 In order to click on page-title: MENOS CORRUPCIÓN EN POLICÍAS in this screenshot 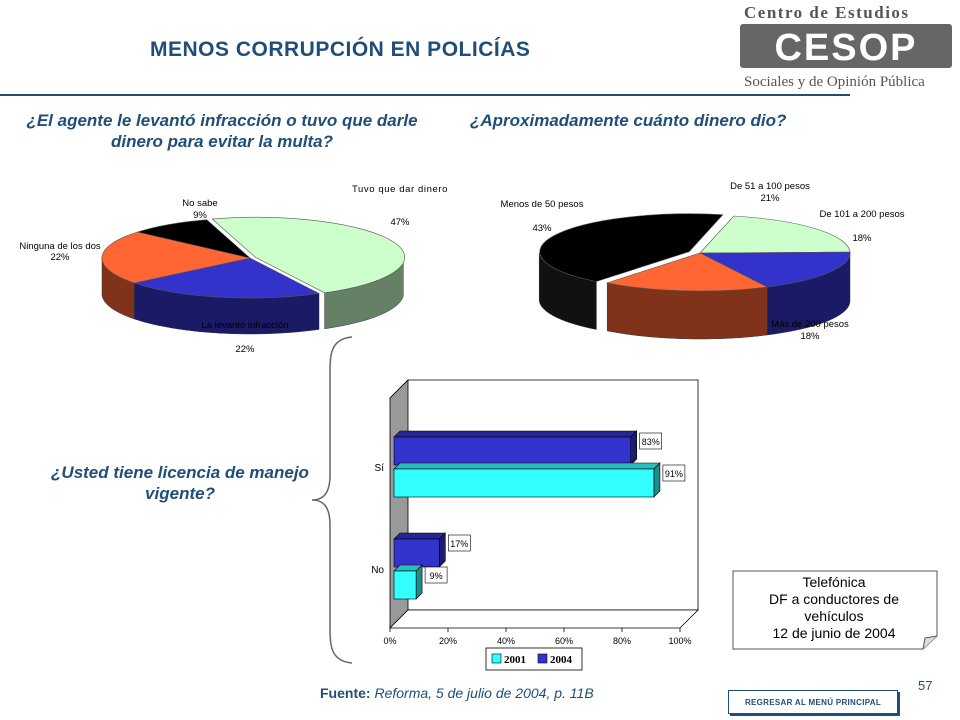, I will do `click(340, 49)`.